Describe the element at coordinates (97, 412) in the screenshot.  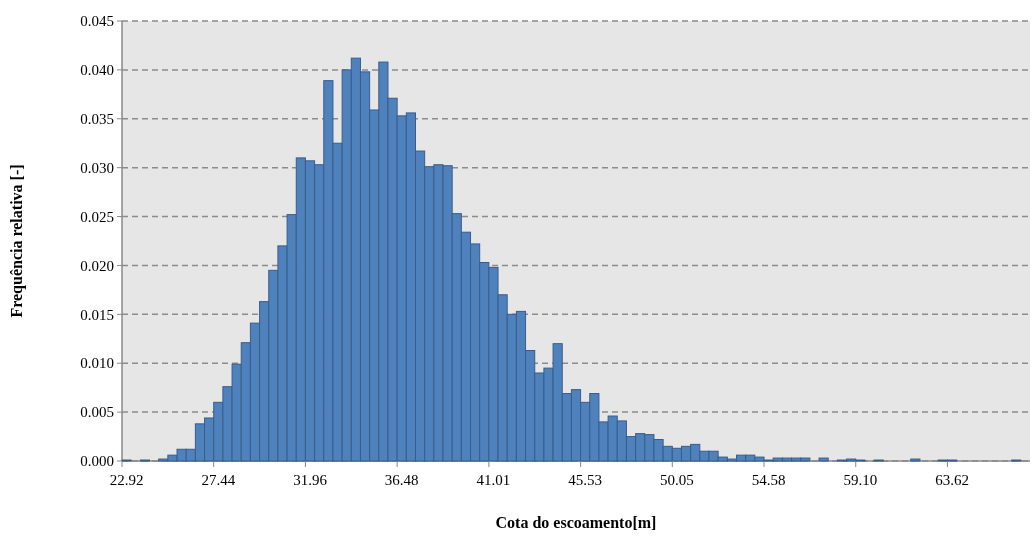
I see `y-tick-label: 0.005` at that location.